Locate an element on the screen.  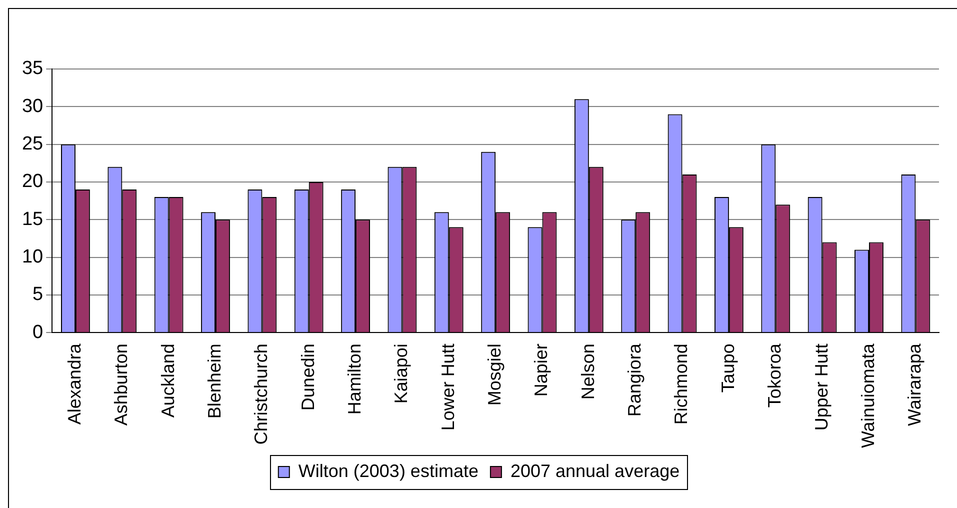
x-tick-label: Rangiora is located at coordinates (634, 379).